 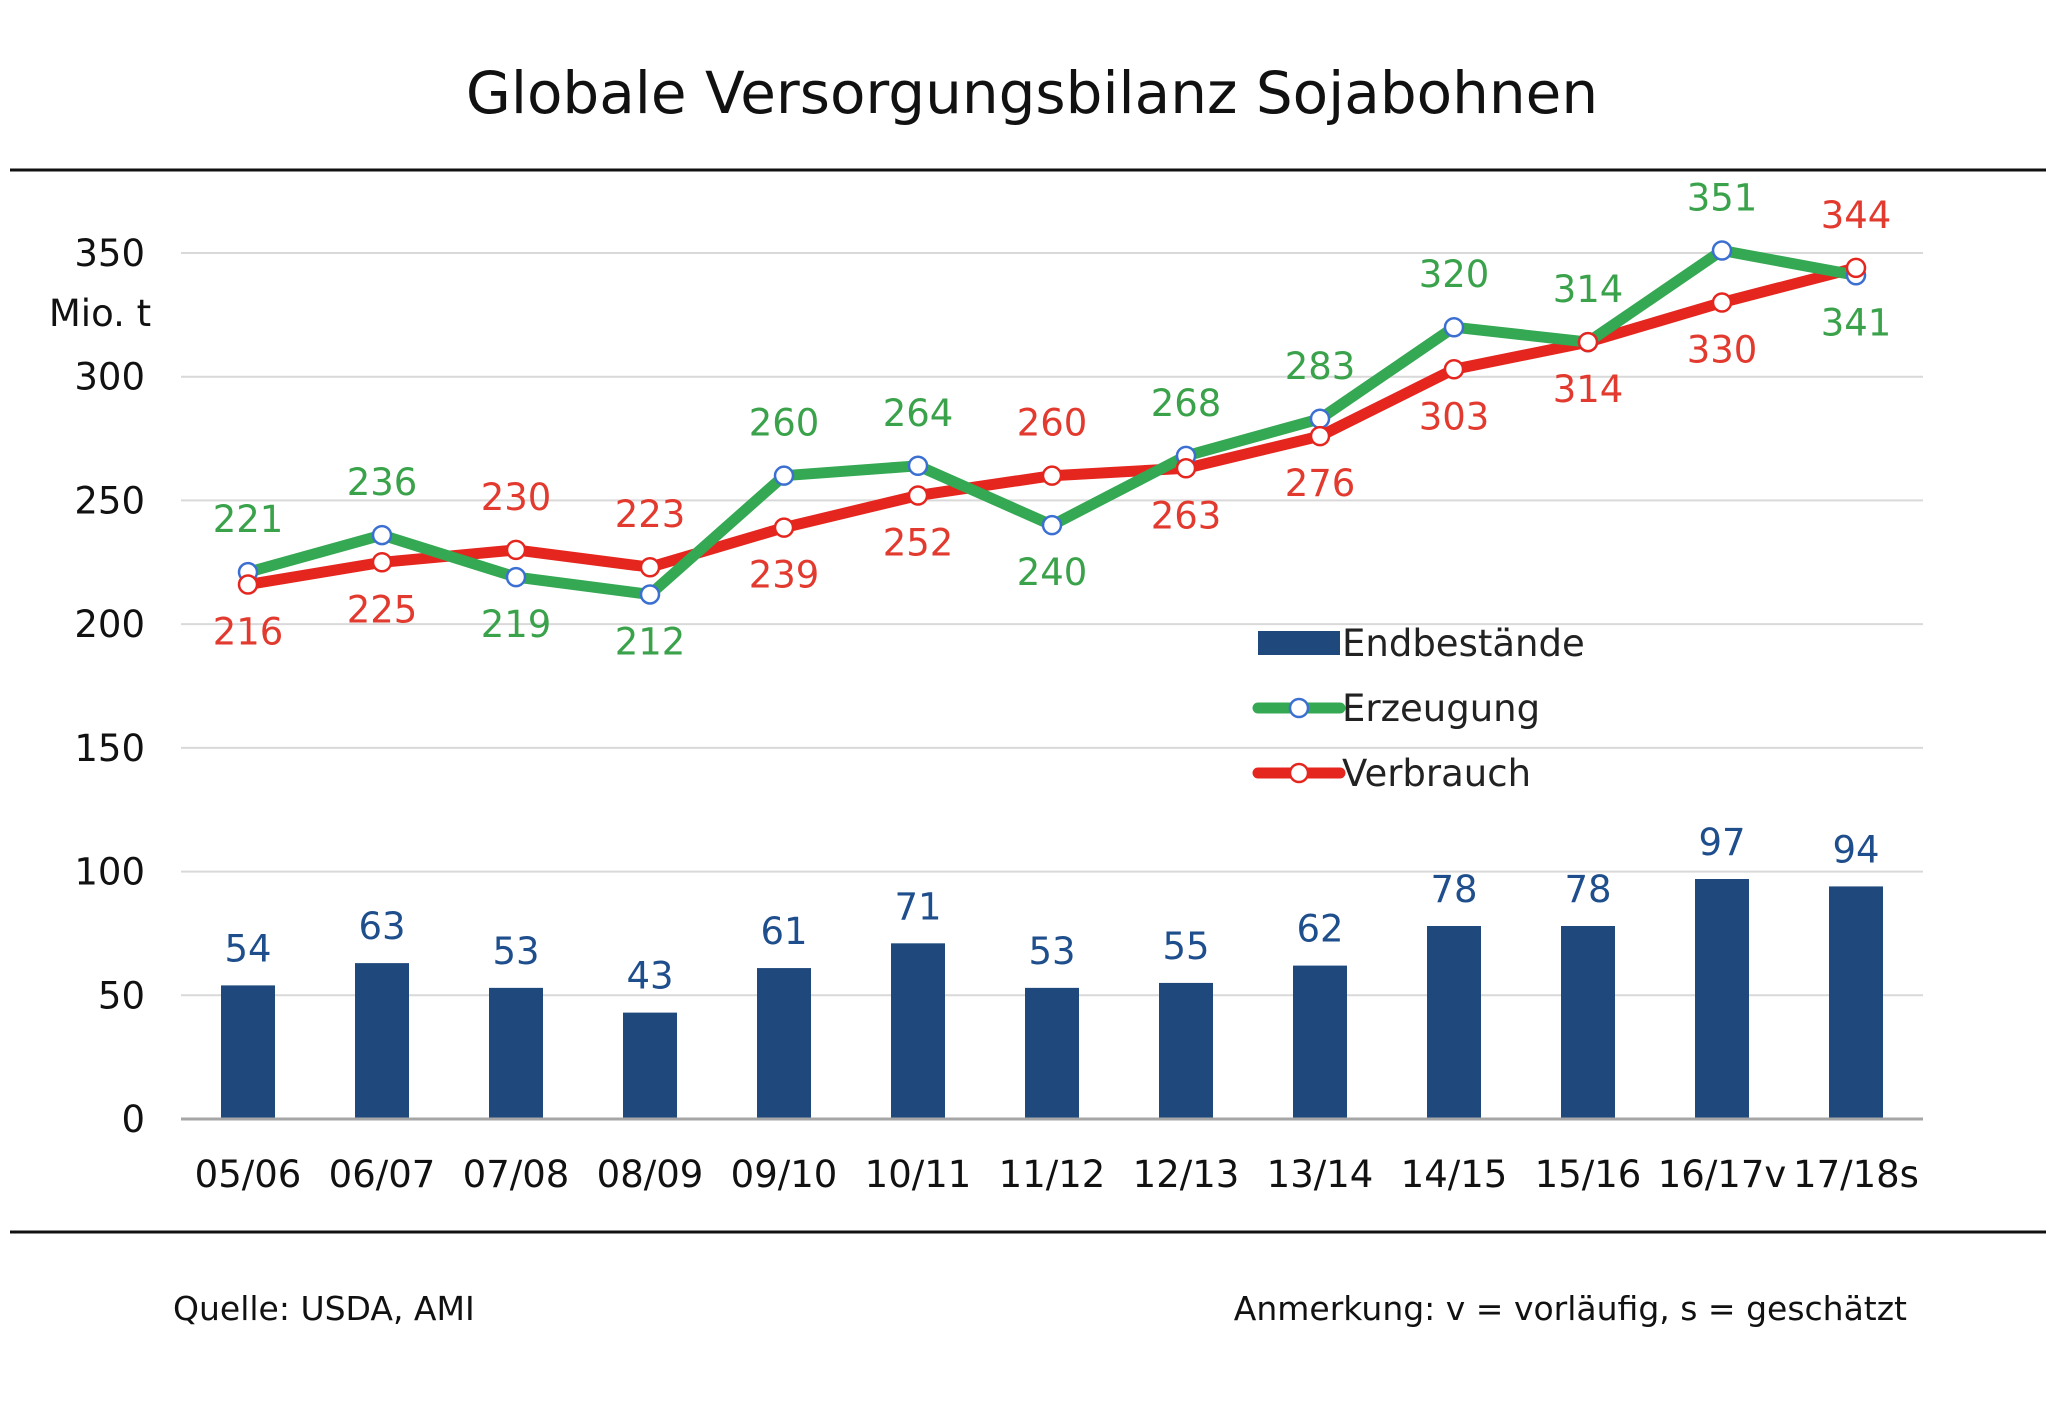 What do you see at coordinates (1588, 389) in the screenshot?
I see `verbrauch-value-label: 314` at bounding box center [1588, 389].